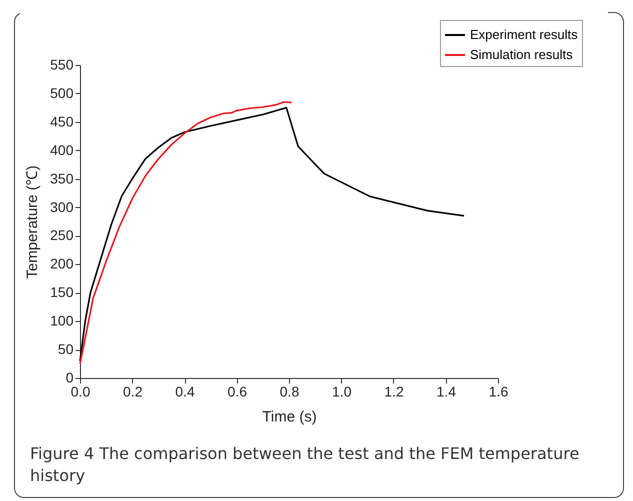 The width and height of the screenshot is (633, 501). I want to click on y-tick-label: 550, so click(62, 64).